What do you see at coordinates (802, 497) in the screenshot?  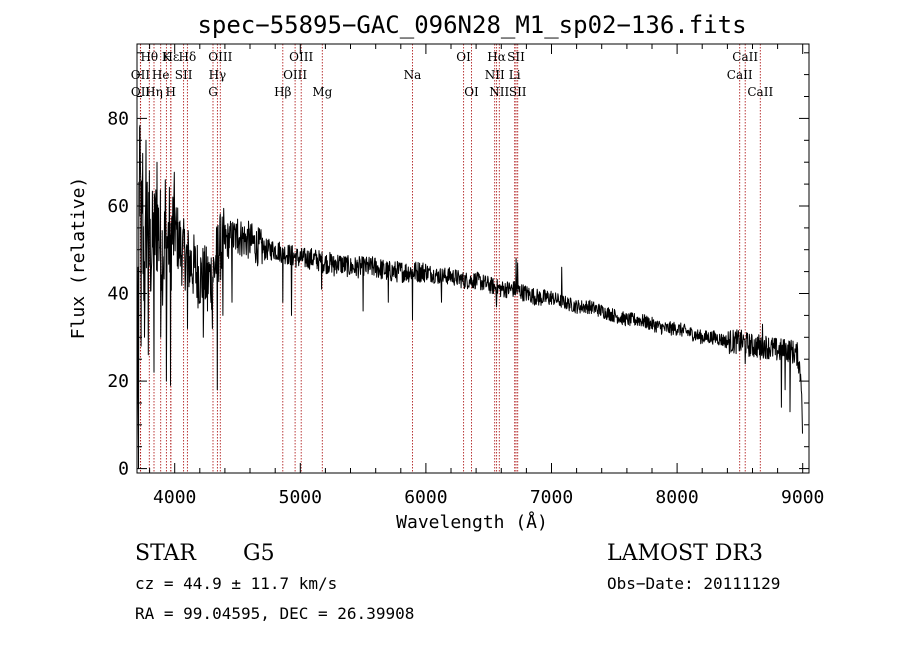 I see `x-tick-label-9000: 9000` at bounding box center [802, 497].